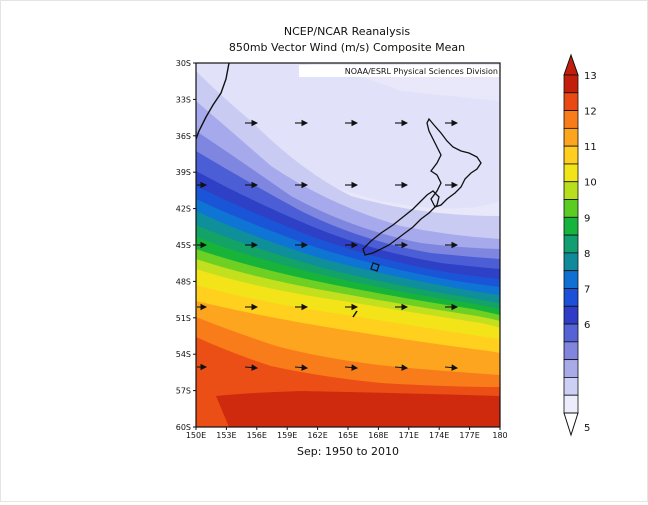 Image resolution: width=648 pixels, height=505 pixels. I want to click on credit-label: NOAA/ESRL Physical Sciences Division, so click(421, 71).